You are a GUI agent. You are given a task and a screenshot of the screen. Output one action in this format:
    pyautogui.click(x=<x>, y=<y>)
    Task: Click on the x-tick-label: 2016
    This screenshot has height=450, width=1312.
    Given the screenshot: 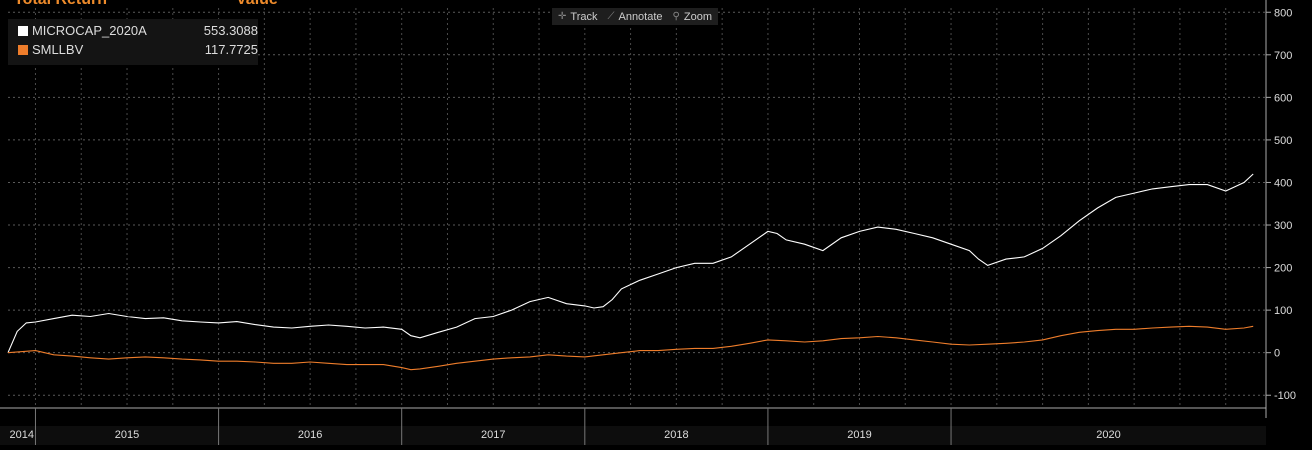 What is the action you would take?
    pyautogui.click(x=310, y=435)
    